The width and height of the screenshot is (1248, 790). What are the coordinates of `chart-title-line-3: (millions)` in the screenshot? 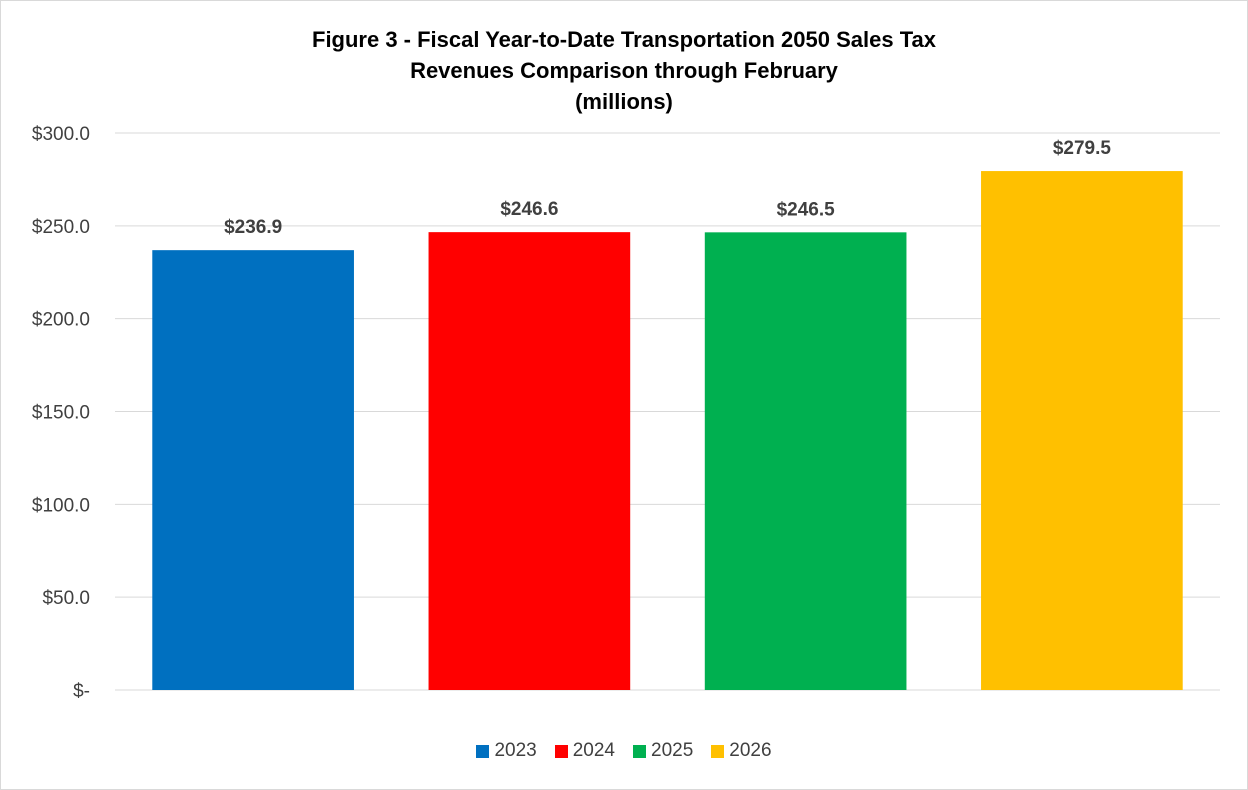 It's located at (624, 101).